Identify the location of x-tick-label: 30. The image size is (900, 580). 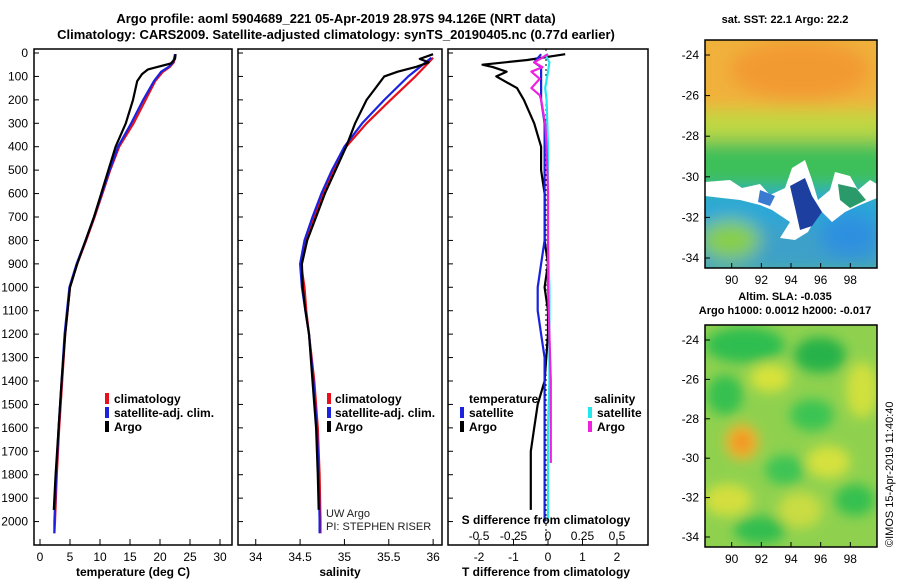
(220, 557).